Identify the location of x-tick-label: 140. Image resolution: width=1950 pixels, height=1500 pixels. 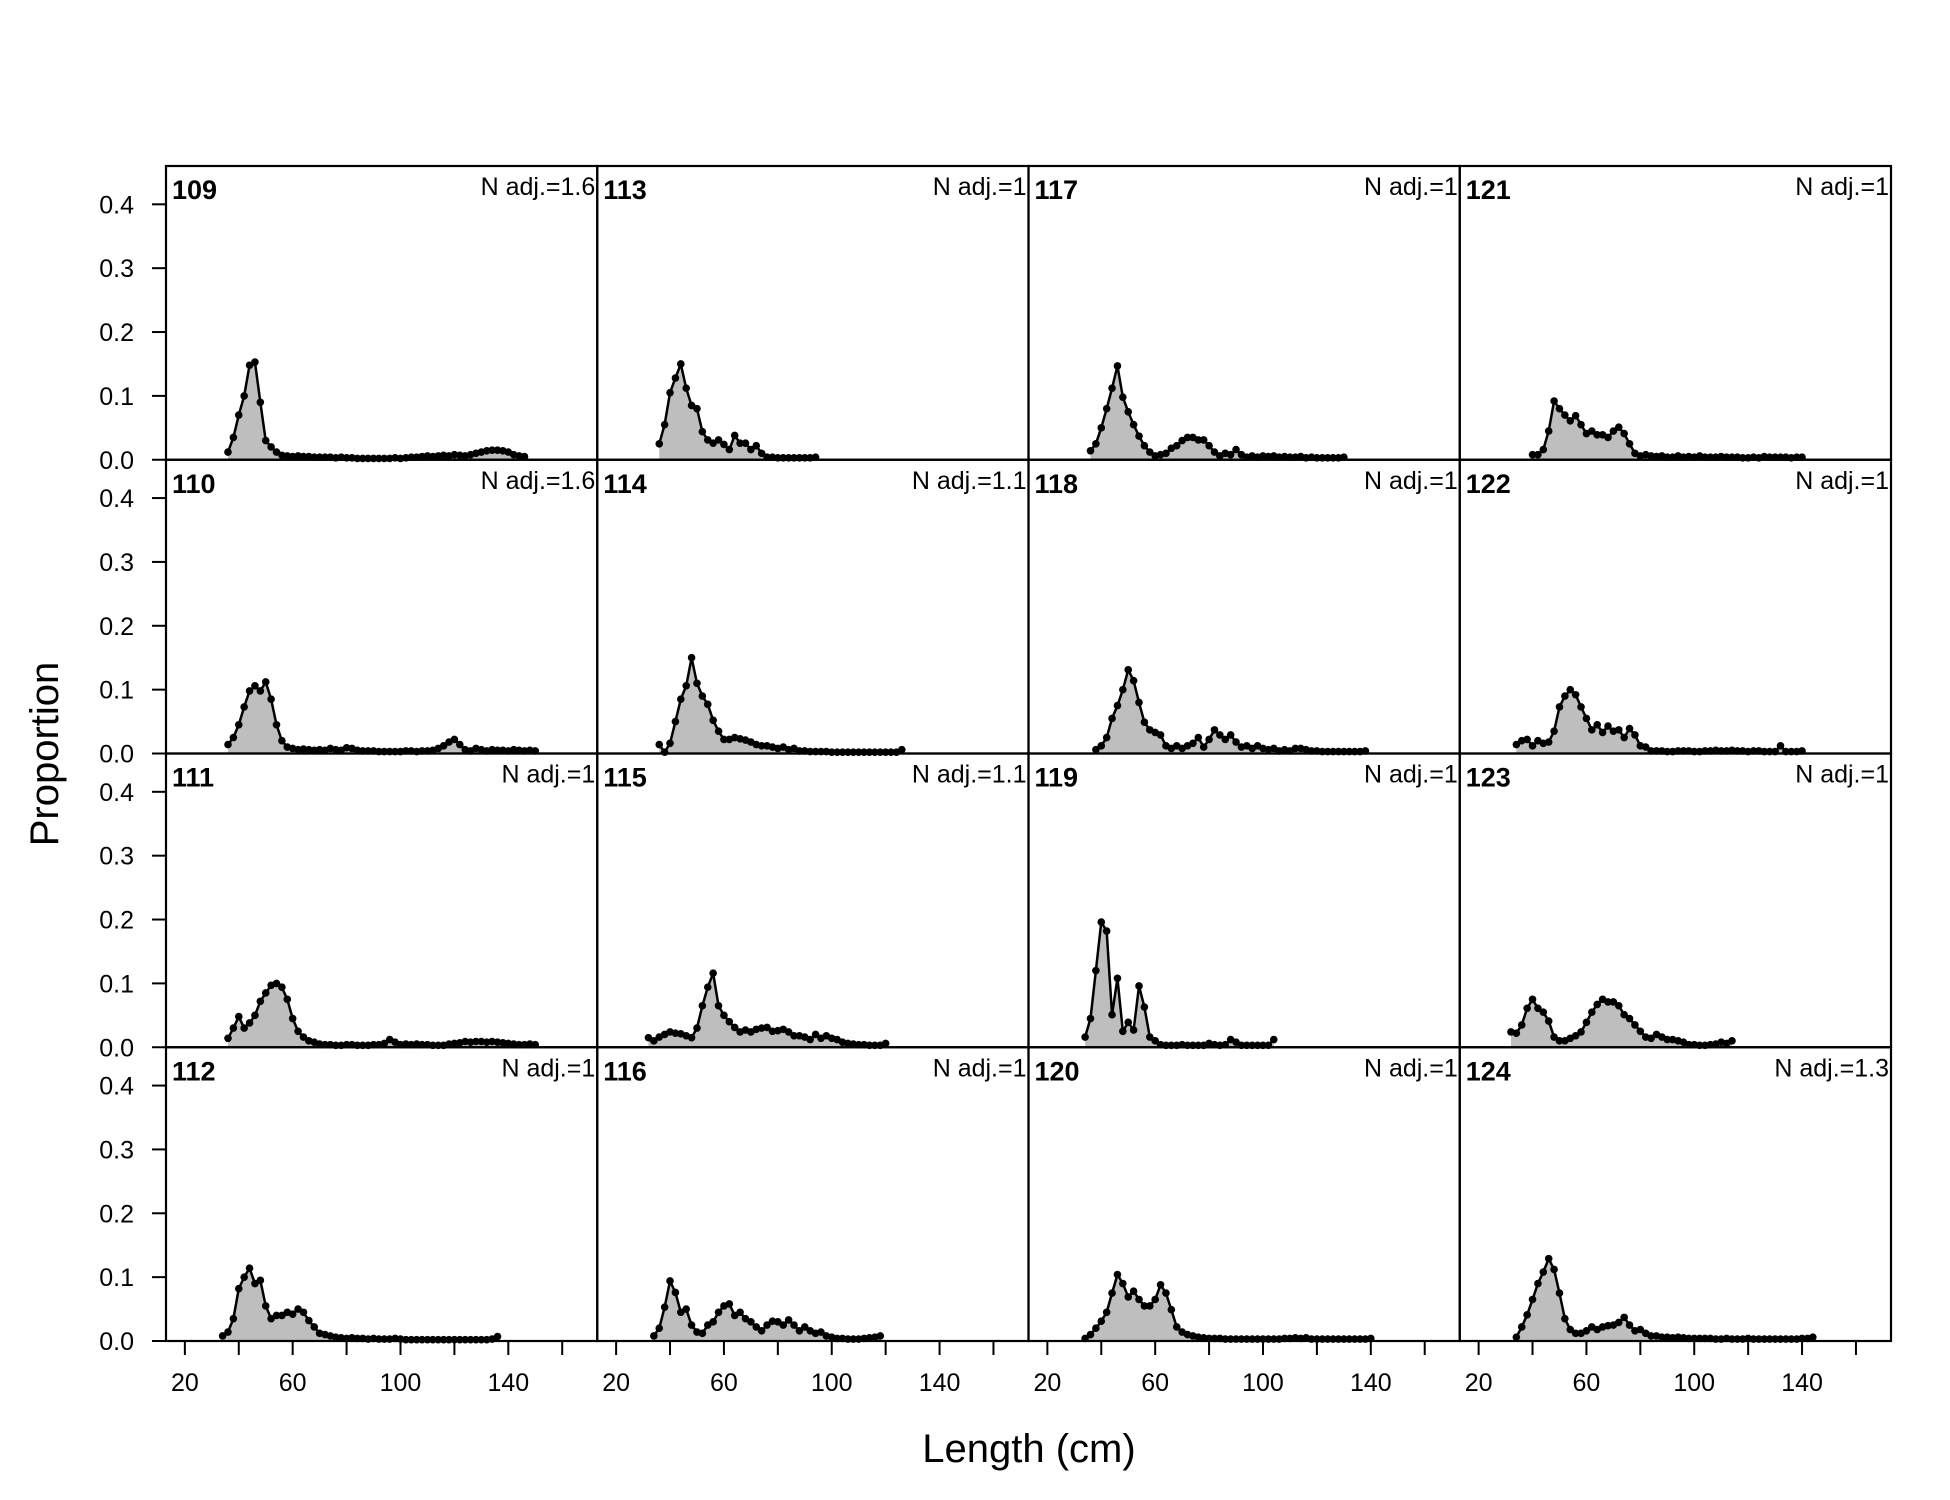
(940, 1383).